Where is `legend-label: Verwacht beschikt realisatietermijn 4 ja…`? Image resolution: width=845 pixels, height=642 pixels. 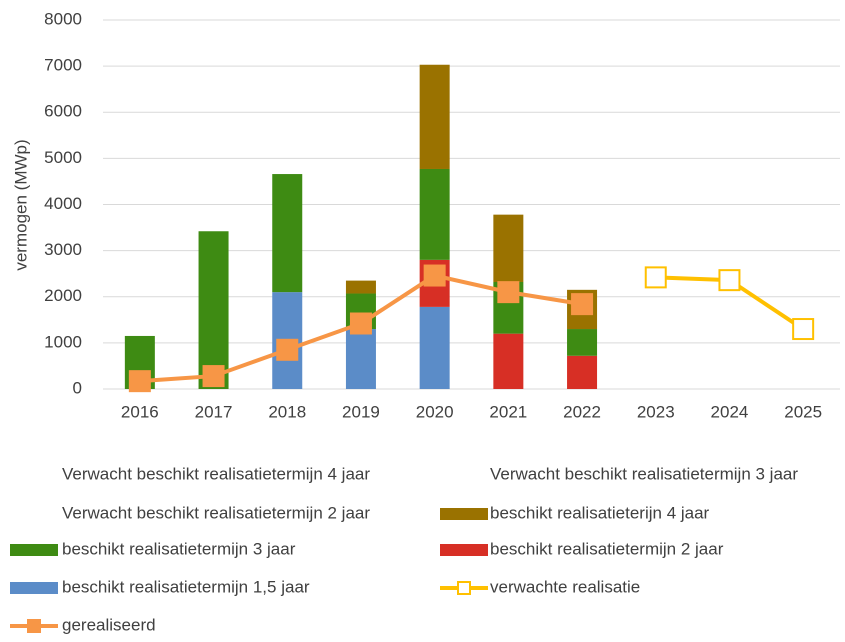
legend-label: Verwacht beschikt realisatietermijn 4 ja… is located at coordinates (216, 473).